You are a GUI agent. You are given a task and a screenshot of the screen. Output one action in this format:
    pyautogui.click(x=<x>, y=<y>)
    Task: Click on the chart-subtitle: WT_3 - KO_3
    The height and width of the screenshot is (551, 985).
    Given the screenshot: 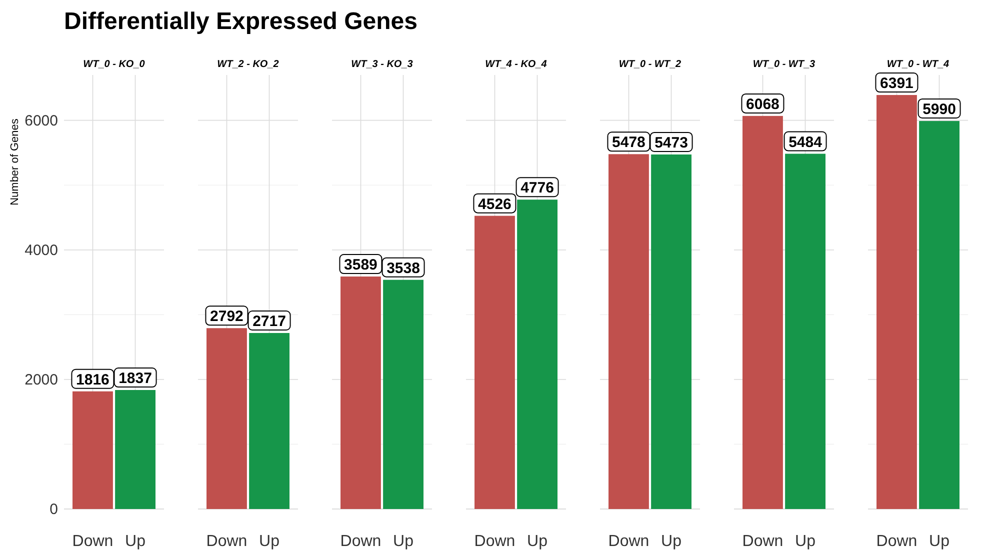 What is the action you would take?
    pyautogui.click(x=382, y=64)
    